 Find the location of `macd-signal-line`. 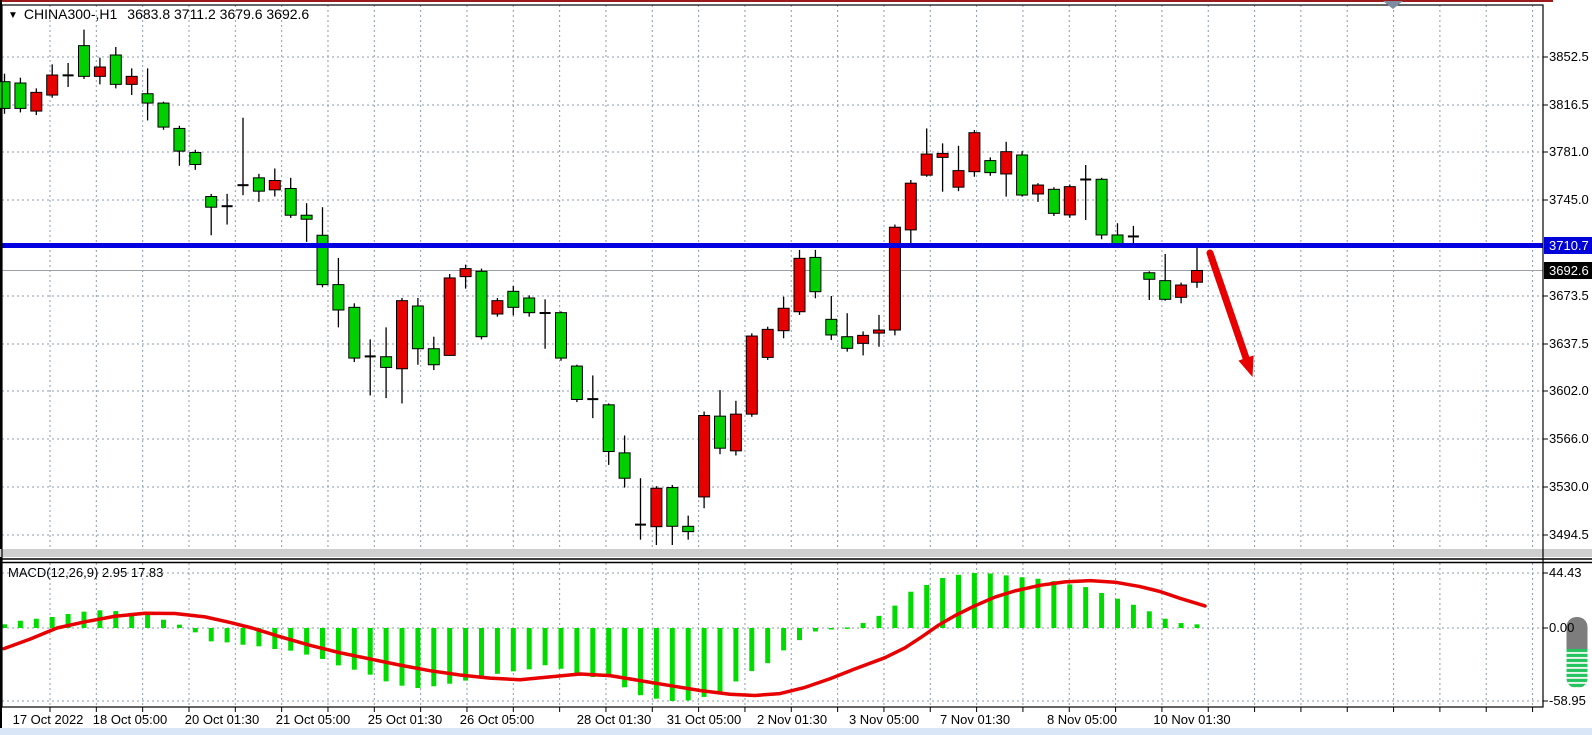

macd-signal-line is located at coordinates (604, 638).